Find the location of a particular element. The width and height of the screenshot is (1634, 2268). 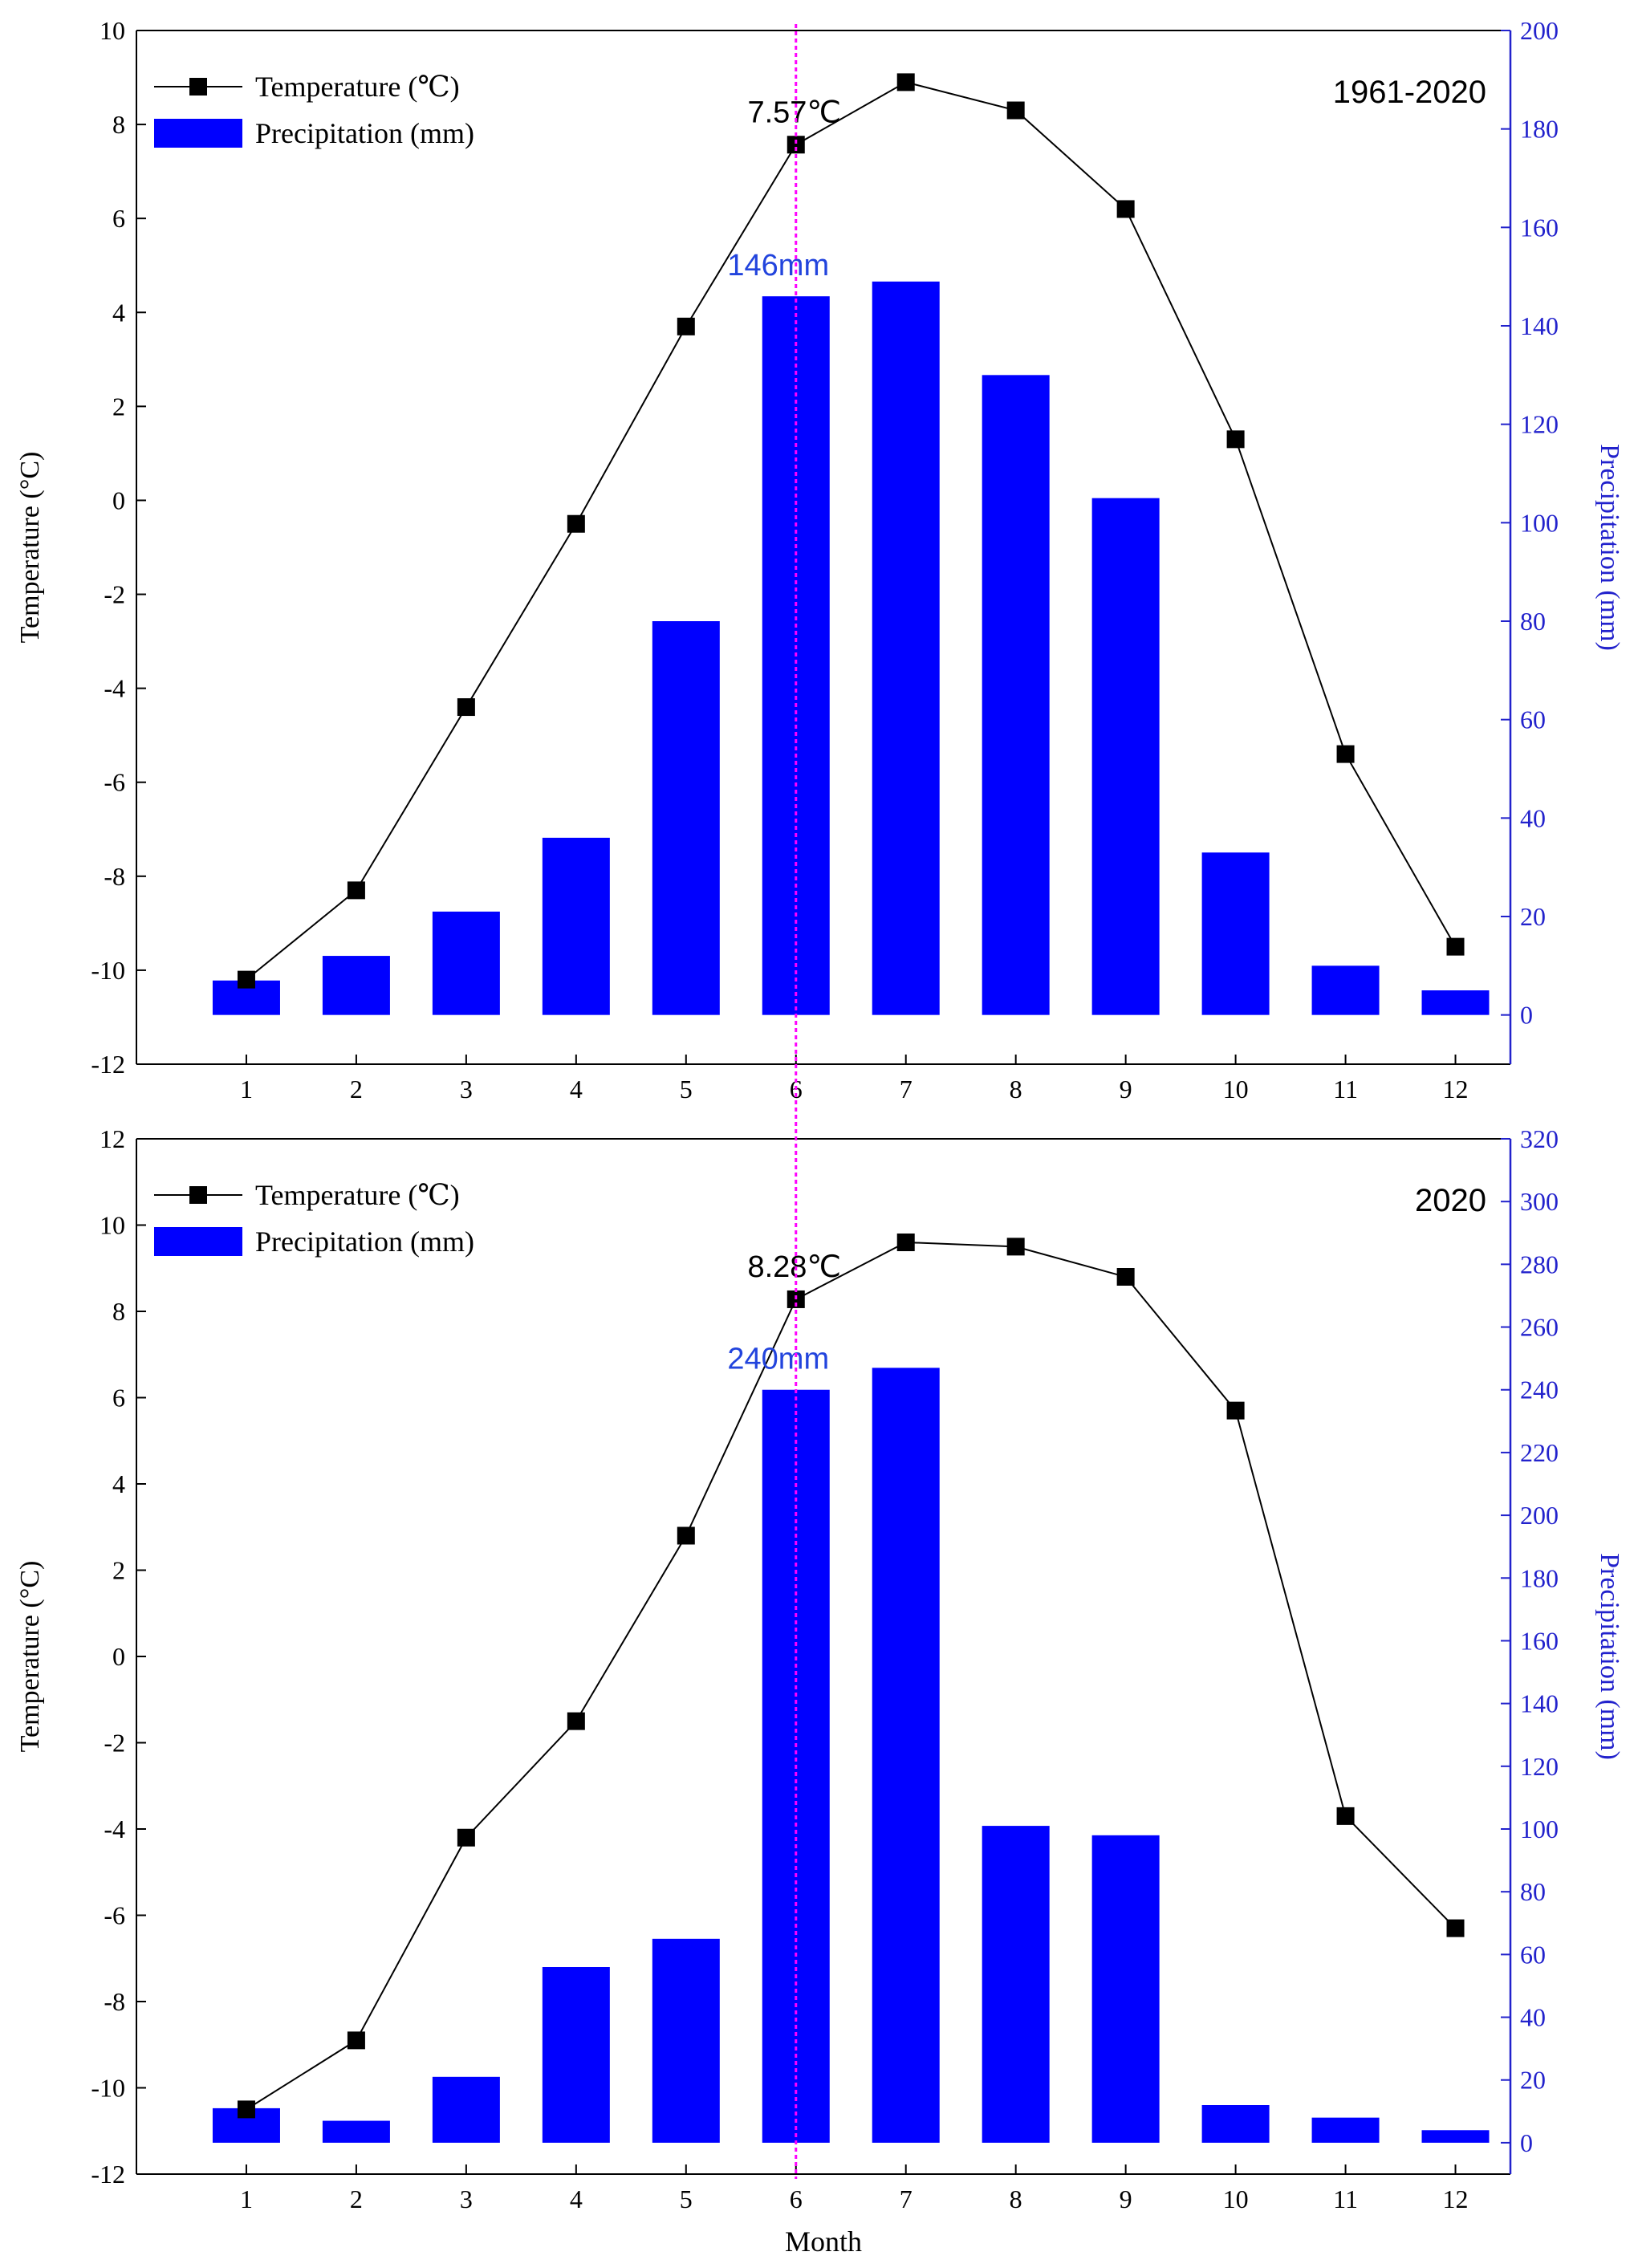

right-tick-label: 160 is located at coordinates (1539, 1640).